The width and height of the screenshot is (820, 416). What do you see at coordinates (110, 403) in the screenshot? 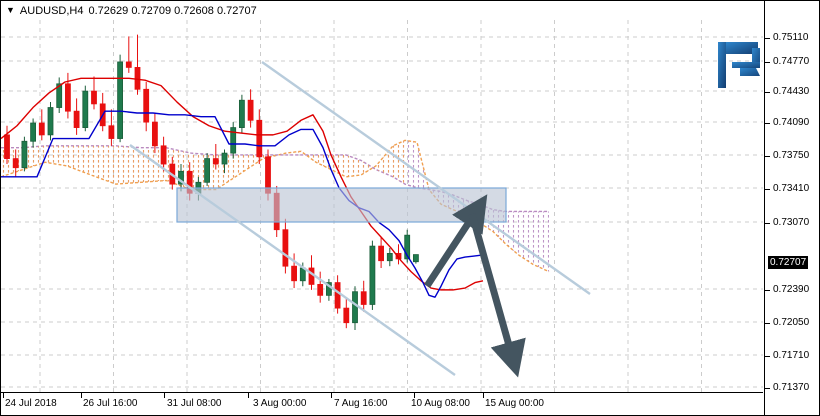
I see `time-tick-label: 26 Jul 16:00` at bounding box center [110, 403].